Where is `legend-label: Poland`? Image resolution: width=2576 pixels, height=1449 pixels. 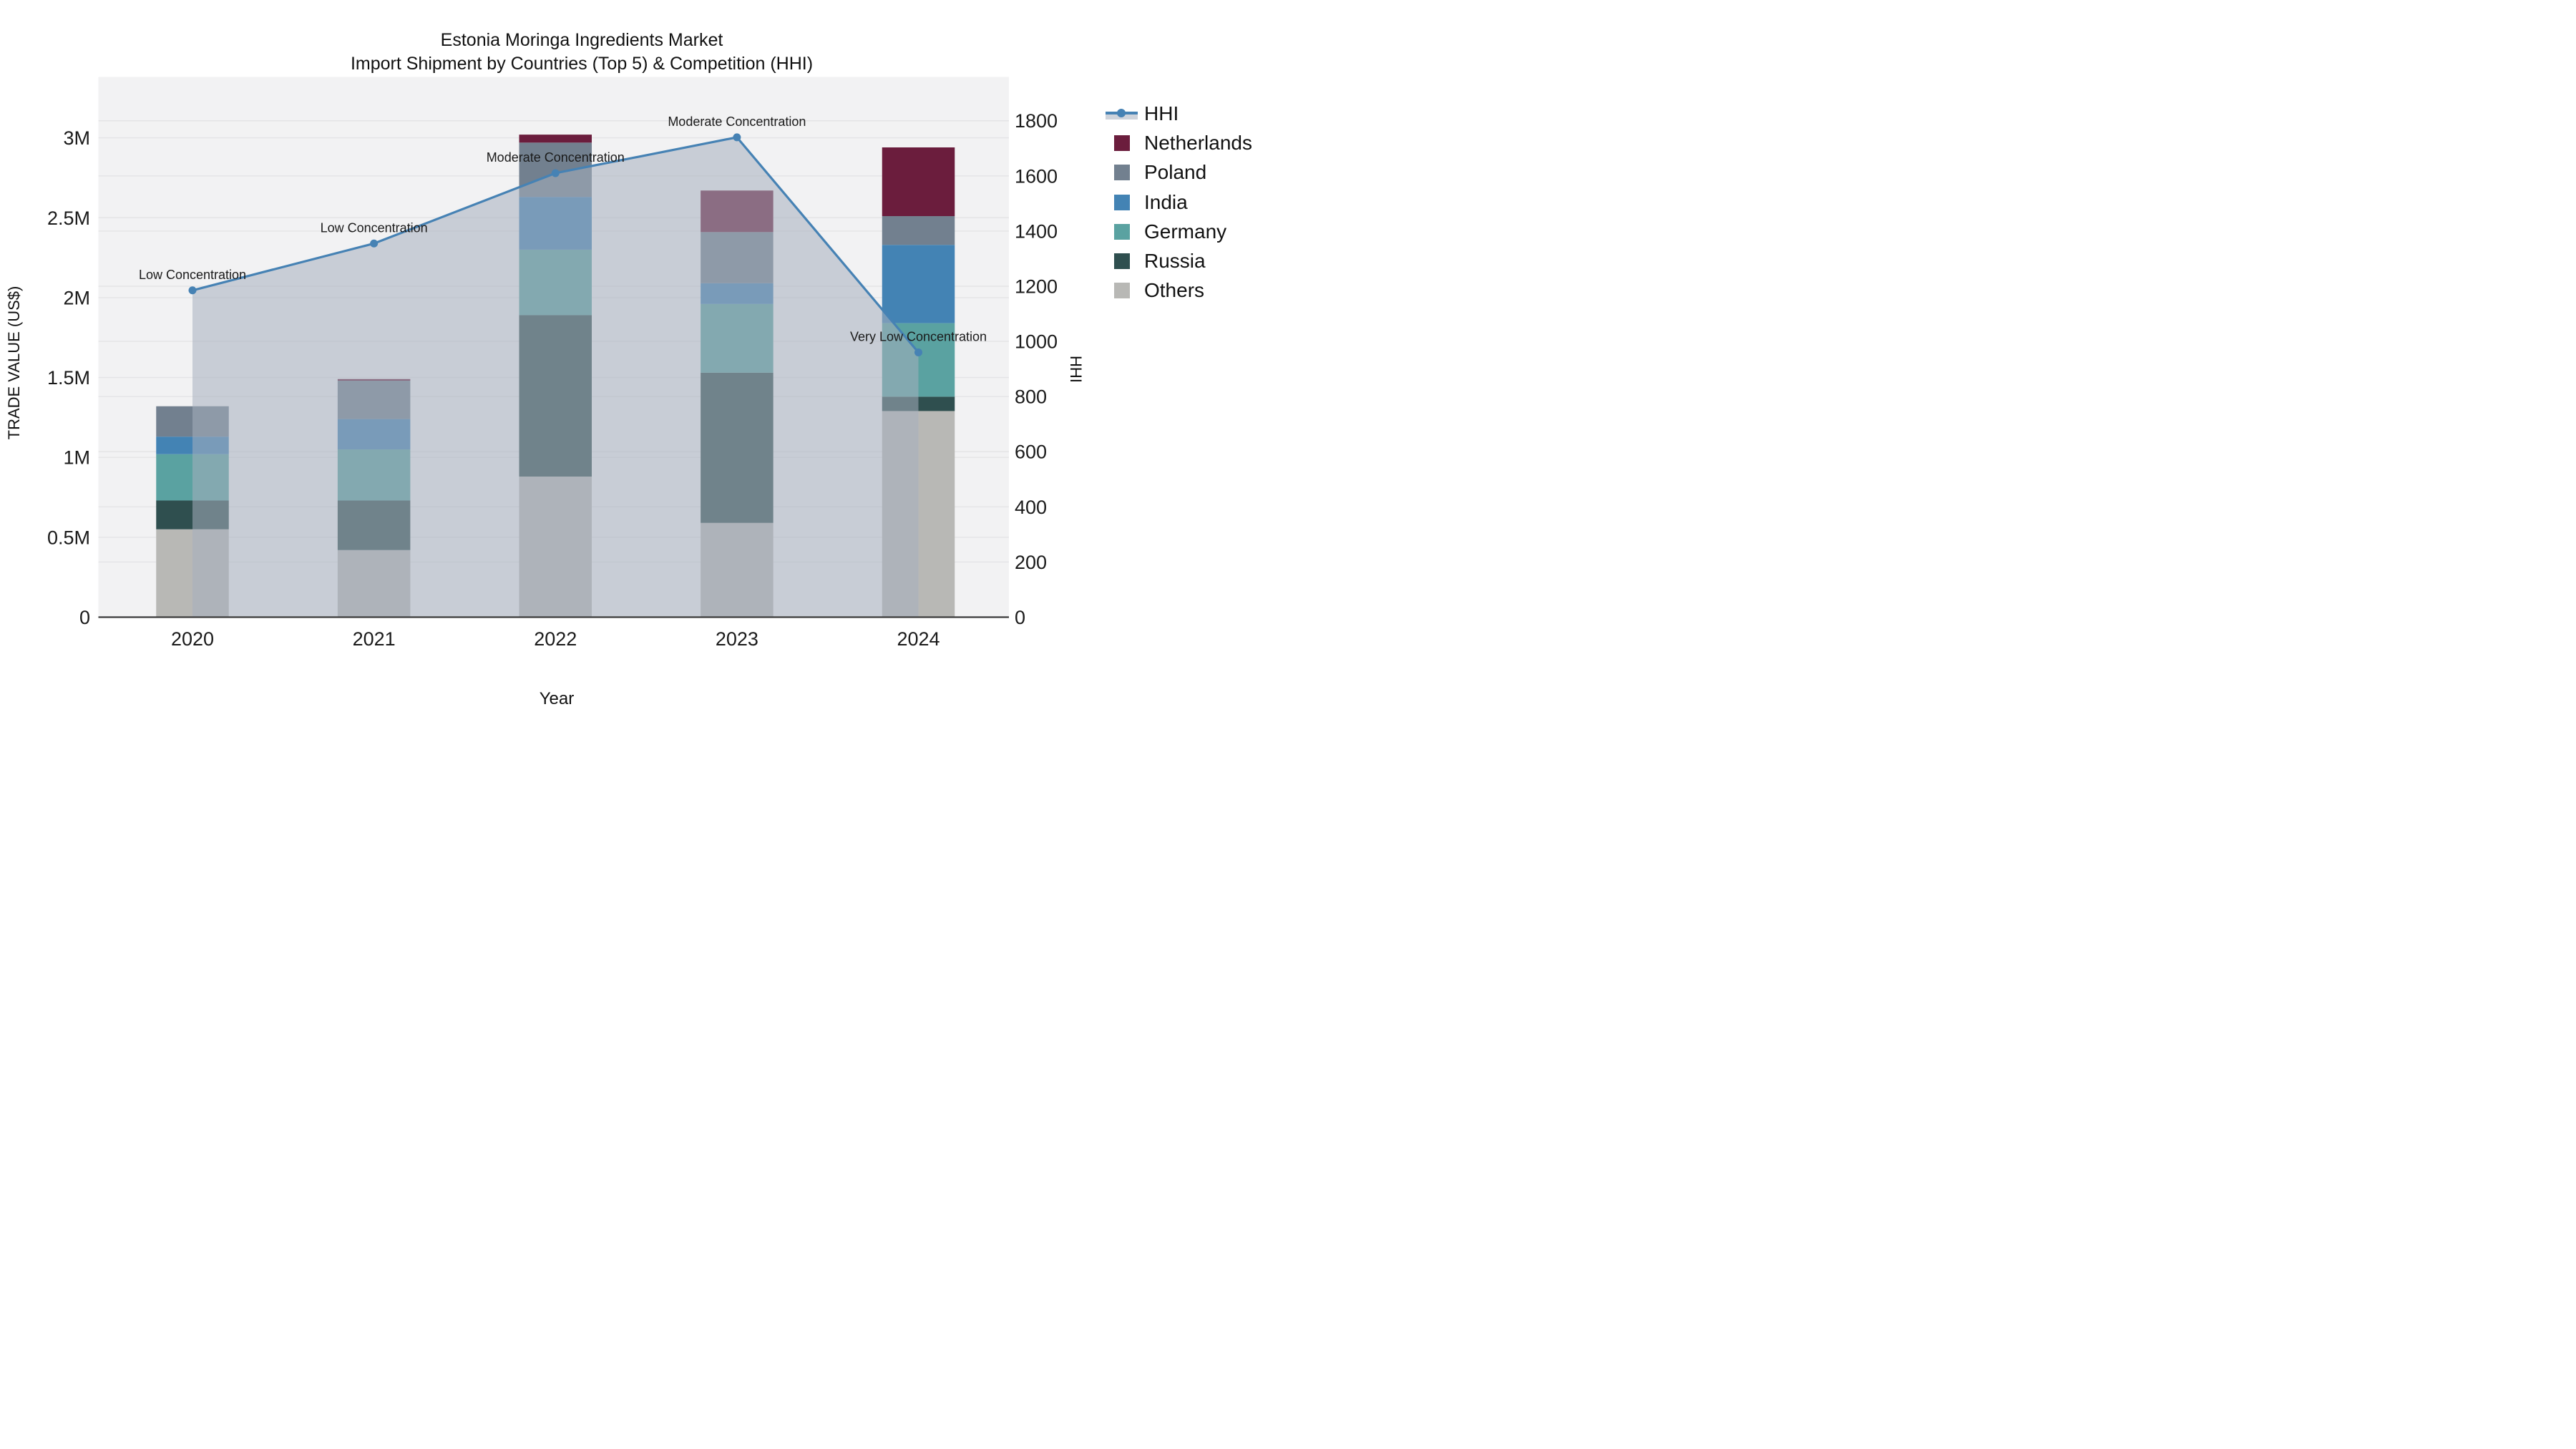
legend-label: Poland is located at coordinates (1175, 172).